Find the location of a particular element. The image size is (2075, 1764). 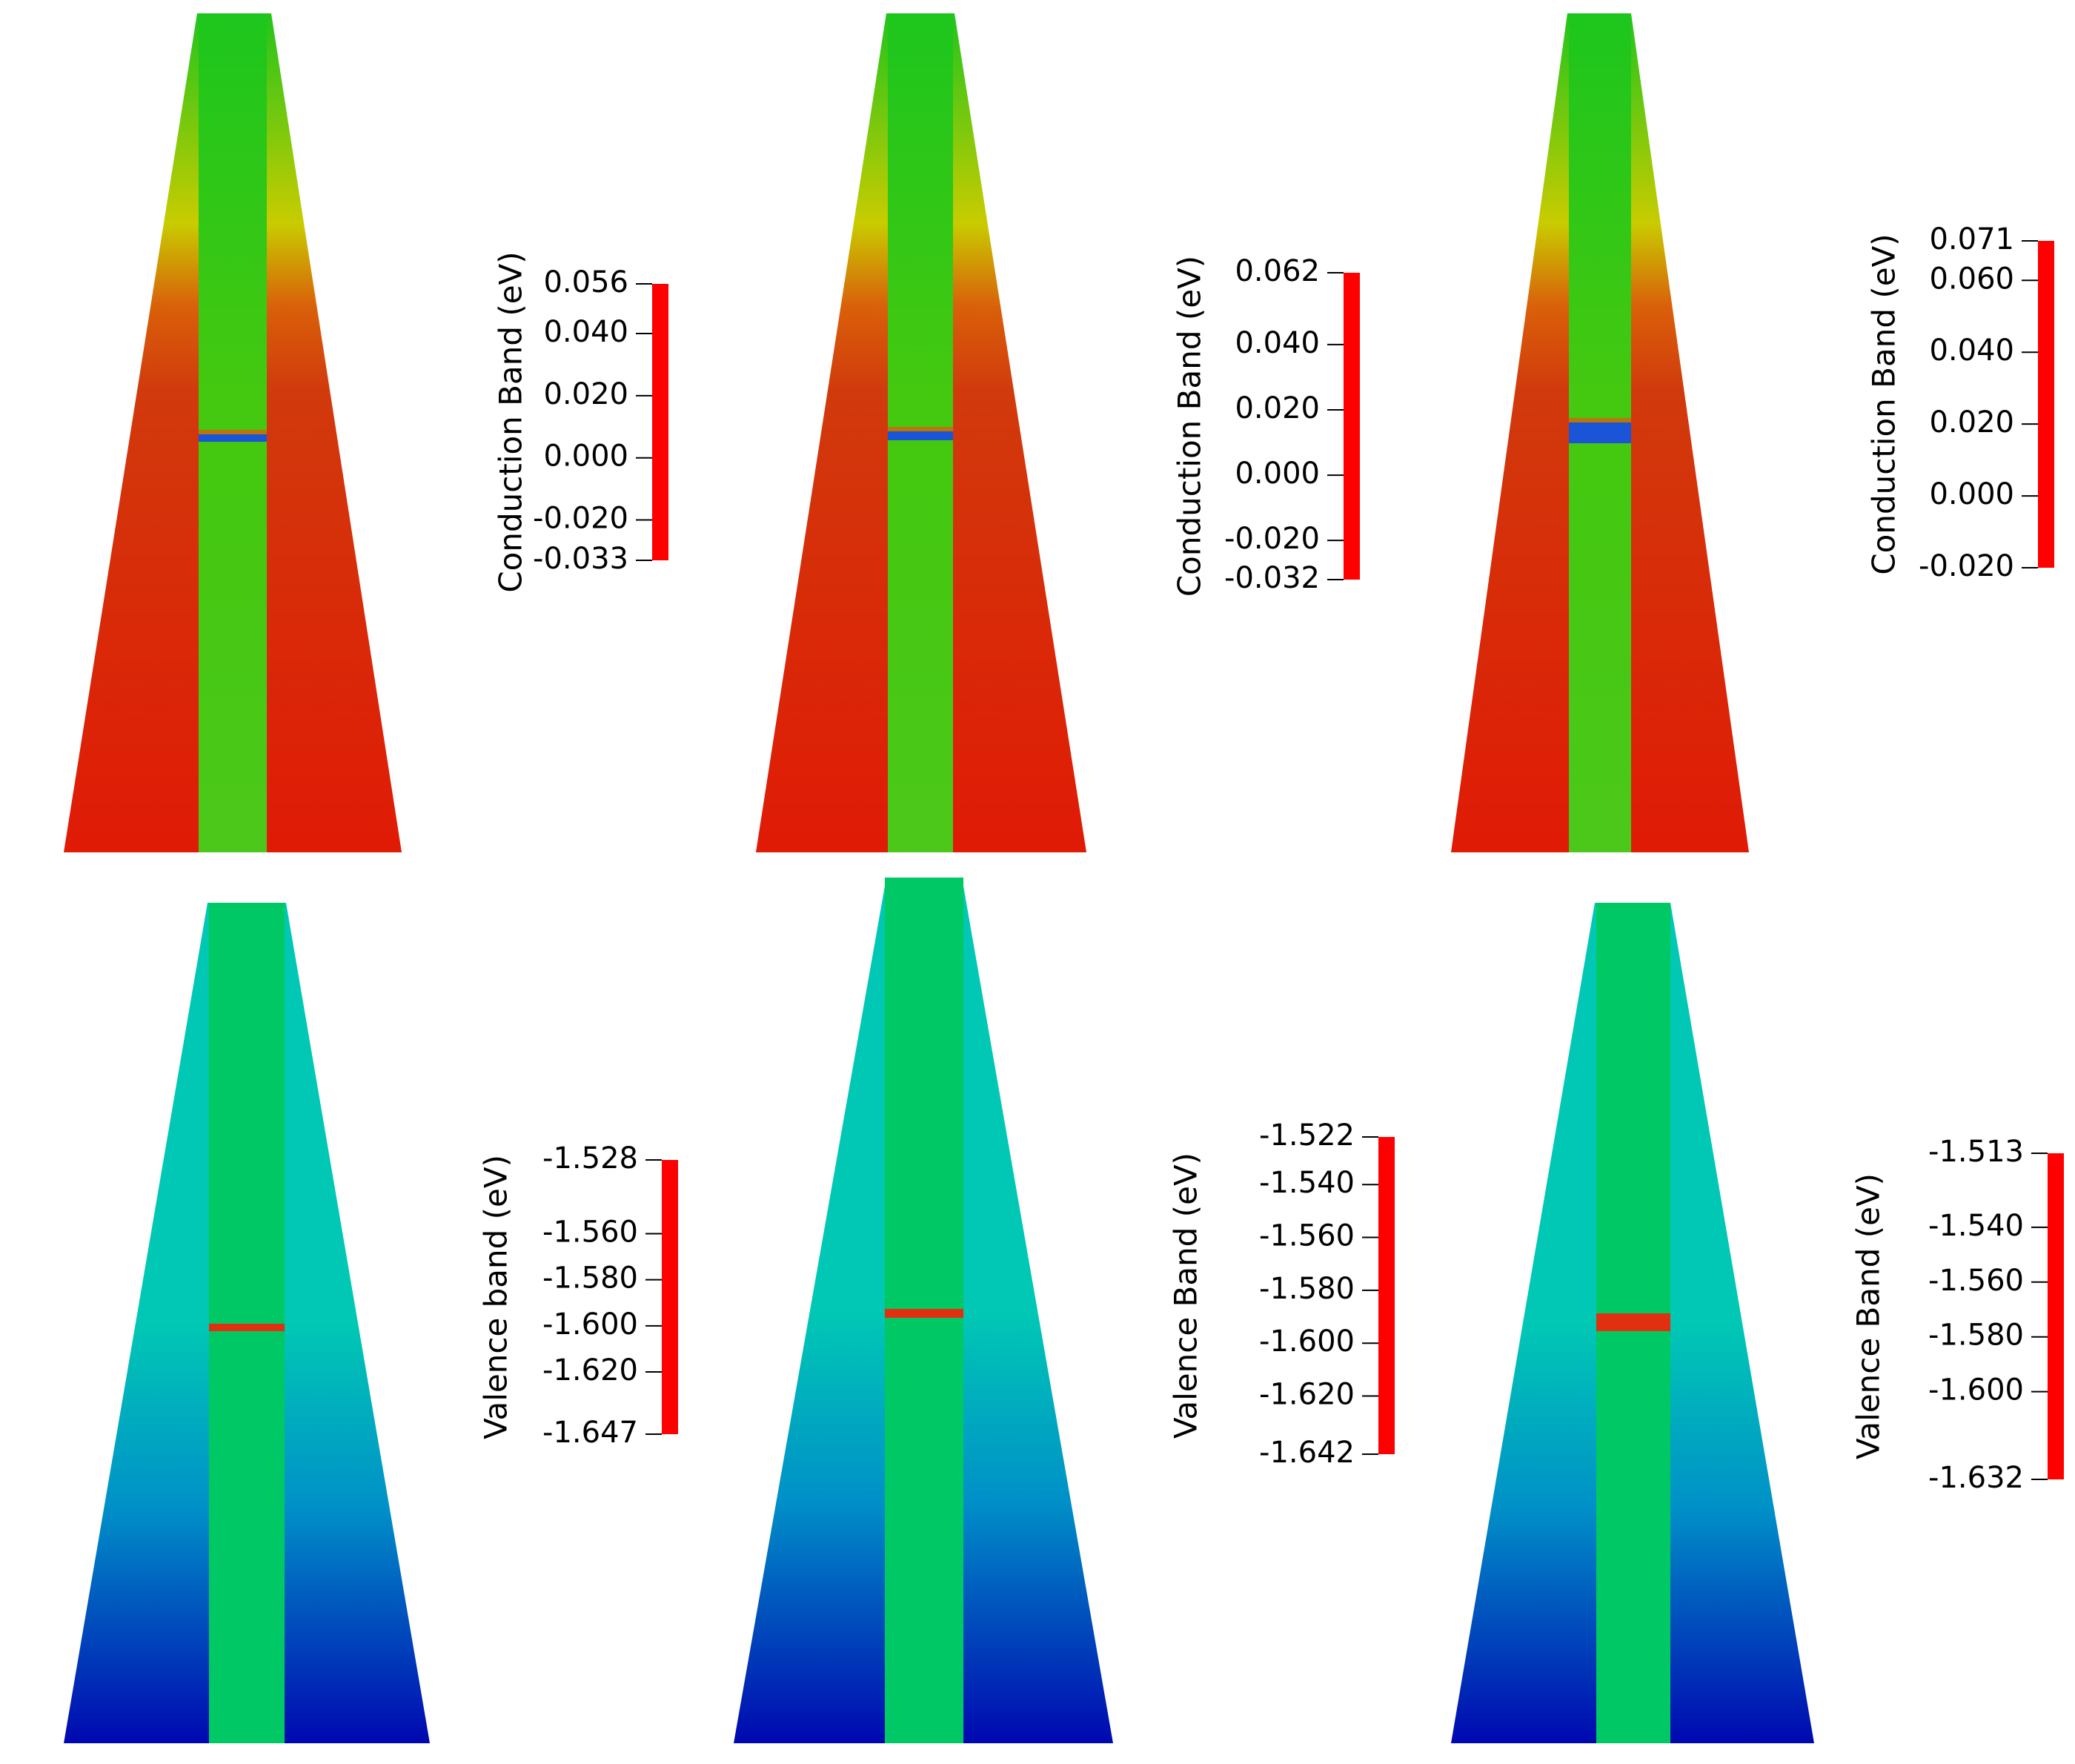

panel-2-colorbar-gradient is located at coordinates (1352, 427).